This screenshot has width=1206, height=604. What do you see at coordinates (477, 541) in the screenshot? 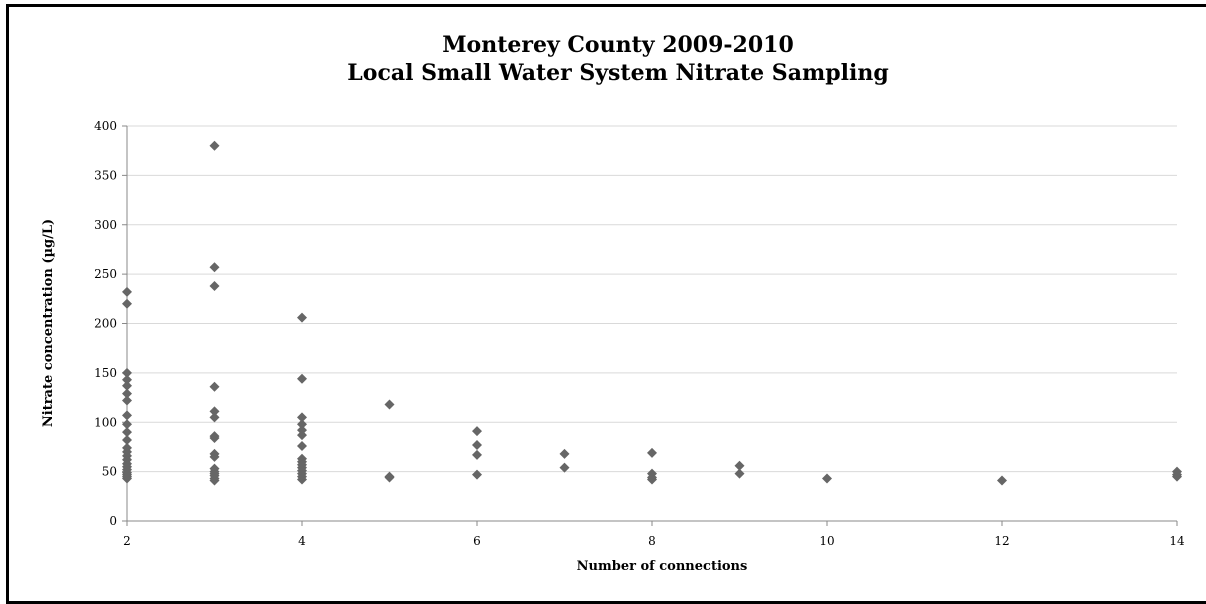
I see `x-tick-label: 6` at bounding box center [477, 541].